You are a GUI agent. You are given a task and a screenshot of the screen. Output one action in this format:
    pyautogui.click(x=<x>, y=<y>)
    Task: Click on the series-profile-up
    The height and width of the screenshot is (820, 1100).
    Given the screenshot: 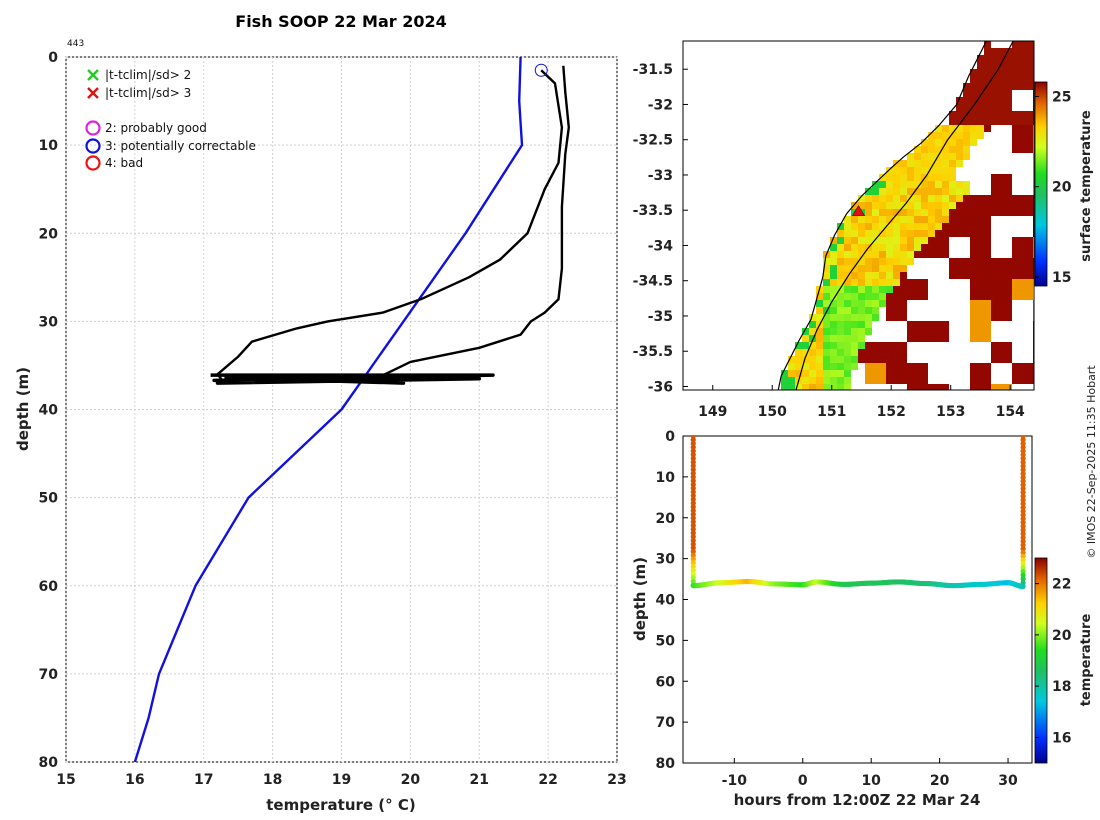 What is the action you would take?
    pyautogui.click(x=472, y=222)
    